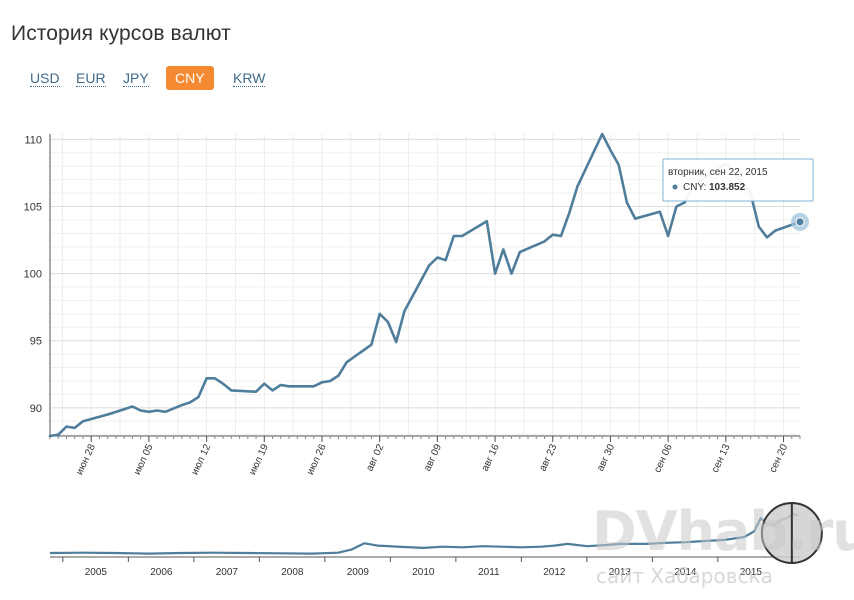 This screenshot has height=600, width=854. I want to click on tooltip-box, so click(738, 180).